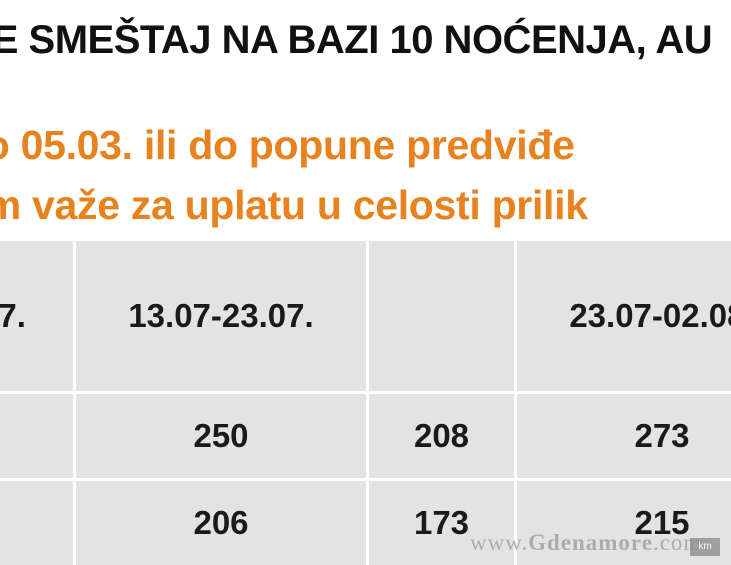  I want to click on watermark: www.Gdenamore.com, so click(586, 543).